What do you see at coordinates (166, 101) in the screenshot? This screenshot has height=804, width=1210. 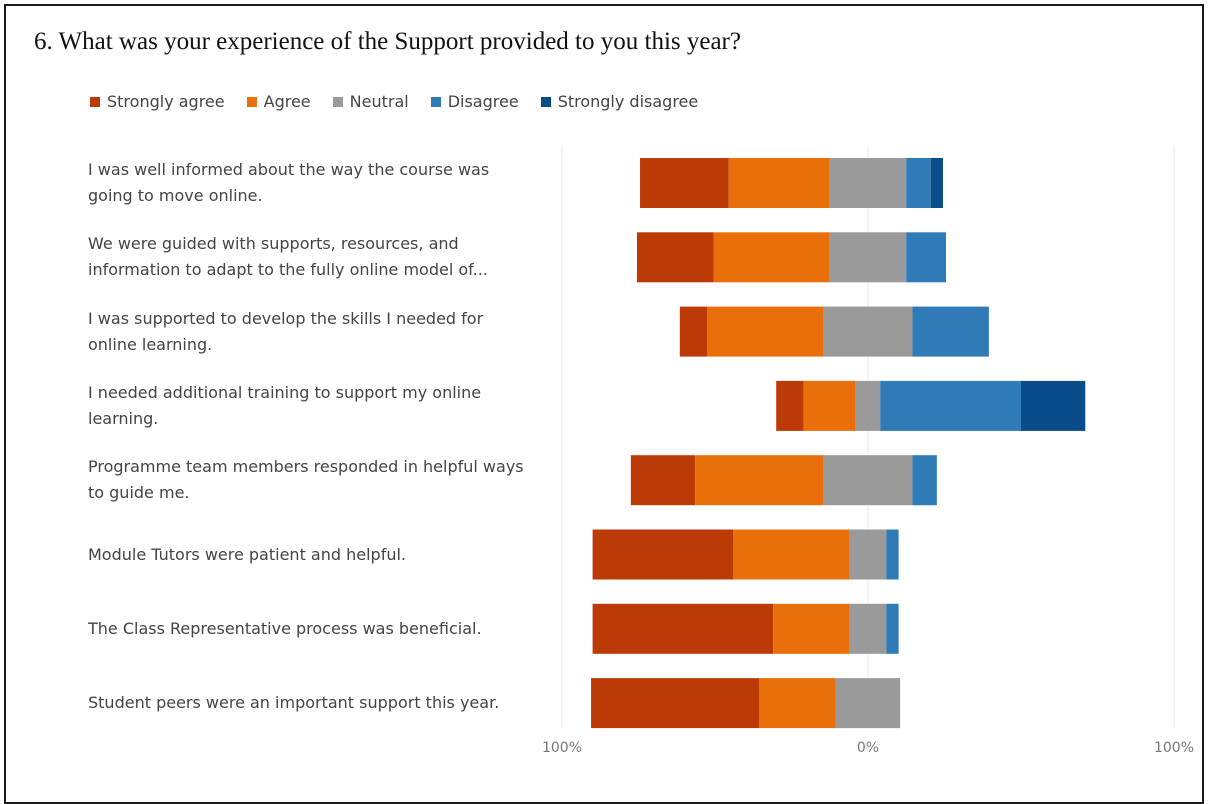 I see `legend-label: Strongly agree` at bounding box center [166, 101].